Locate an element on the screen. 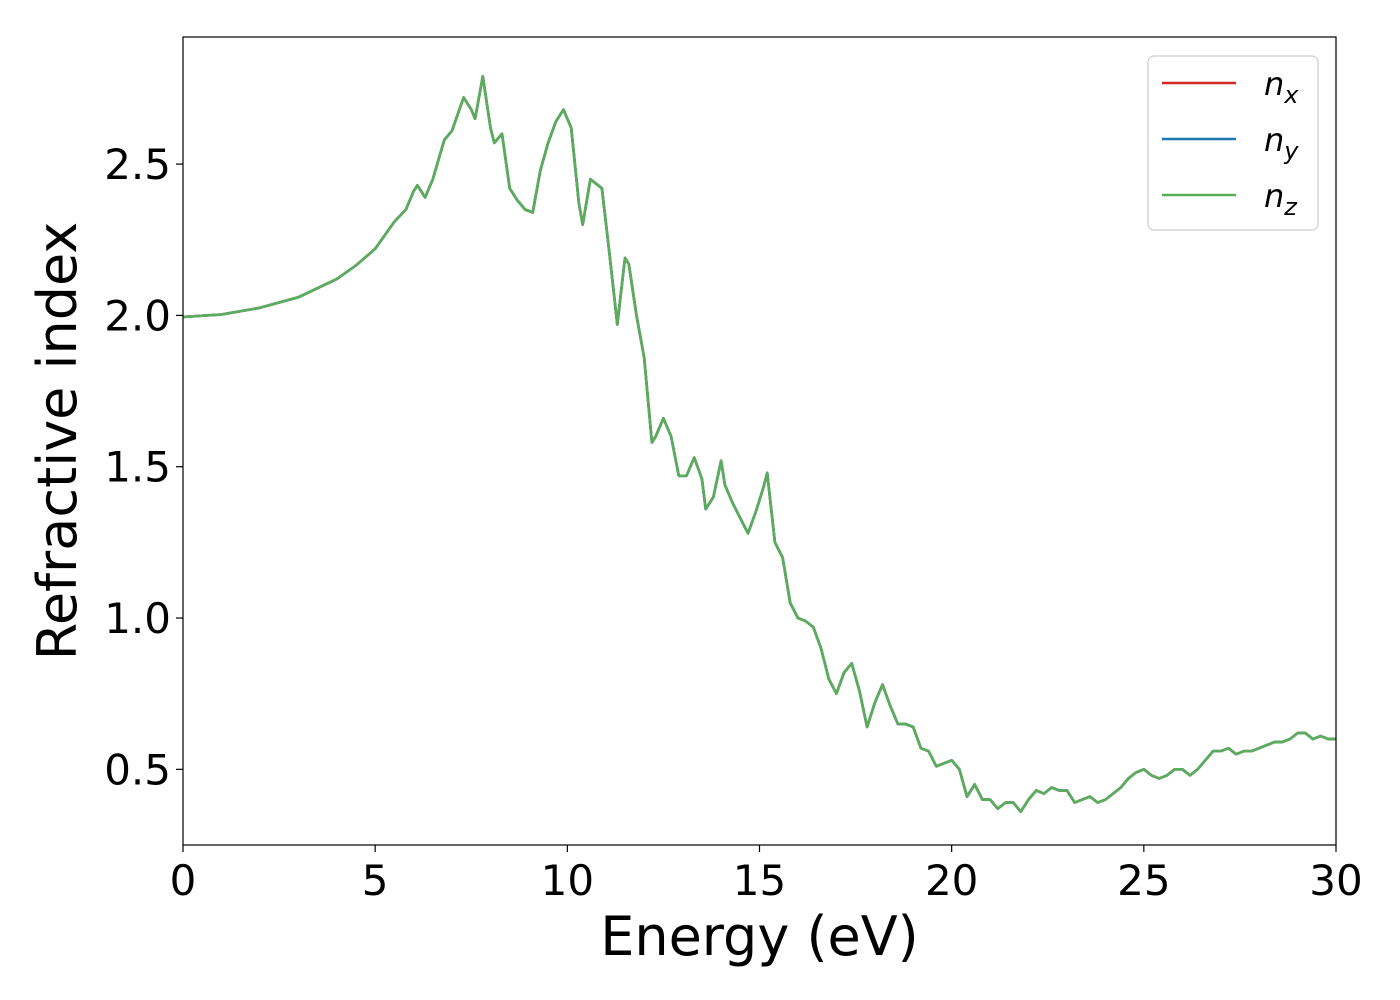 Image resolution: width=1400 pixels, height=1000 pixels. x-axis-title: Energy (eV) is located at coordinates (759, 936).